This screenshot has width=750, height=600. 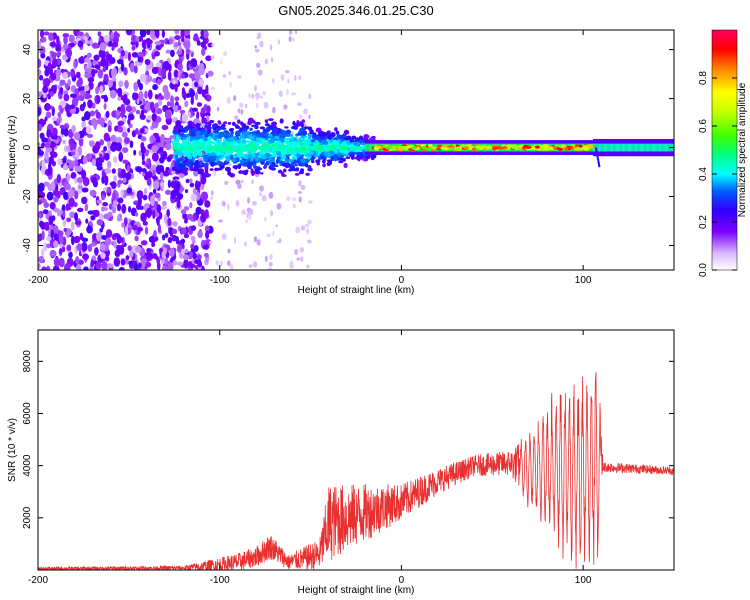 I want to click on x-tick-label: -100, so click(x=220, y=280).